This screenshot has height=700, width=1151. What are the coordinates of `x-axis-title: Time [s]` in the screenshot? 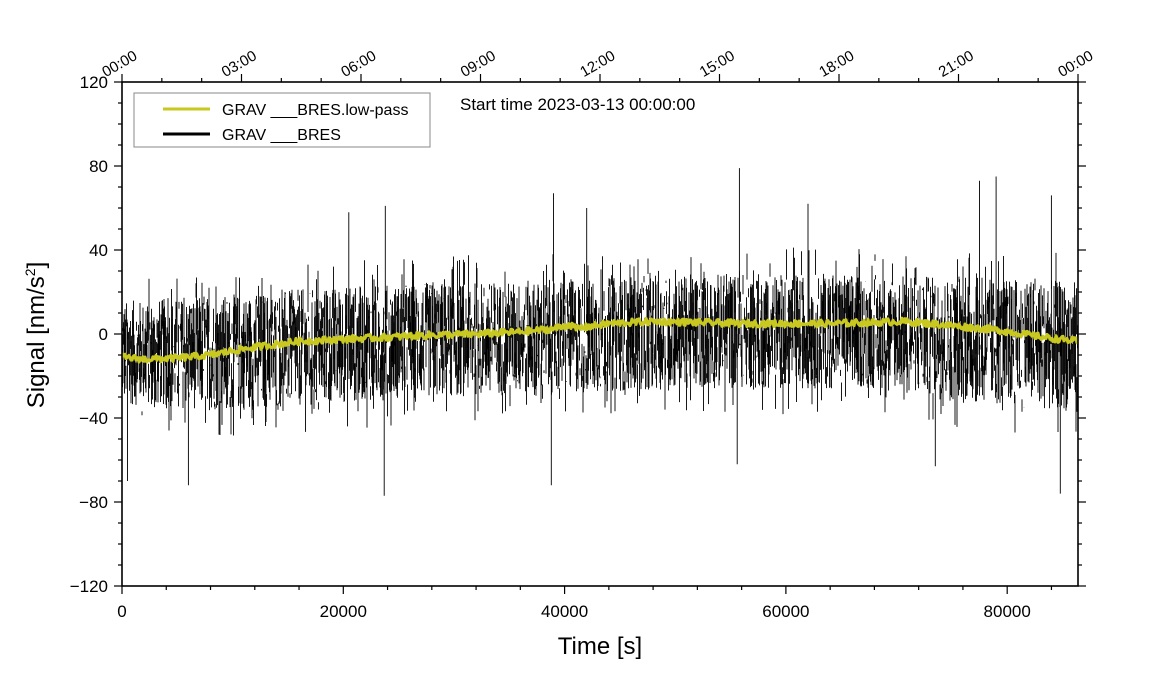 It's located at (600, 646).